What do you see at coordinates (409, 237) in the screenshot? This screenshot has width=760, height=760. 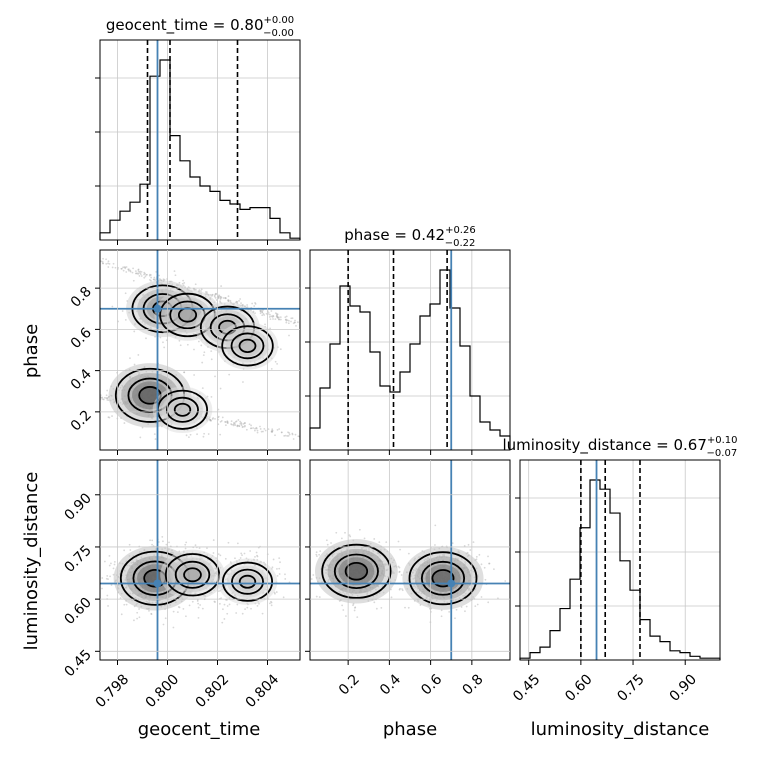 I see `panel-title-phase: phase = 0.42+0.26 −0.22` at bounding box center [409, 237].